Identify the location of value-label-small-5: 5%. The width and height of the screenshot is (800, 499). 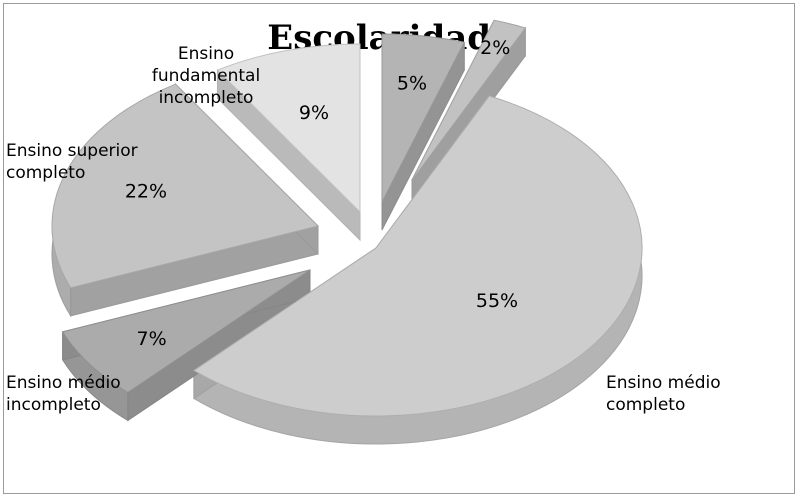
(412, 84).